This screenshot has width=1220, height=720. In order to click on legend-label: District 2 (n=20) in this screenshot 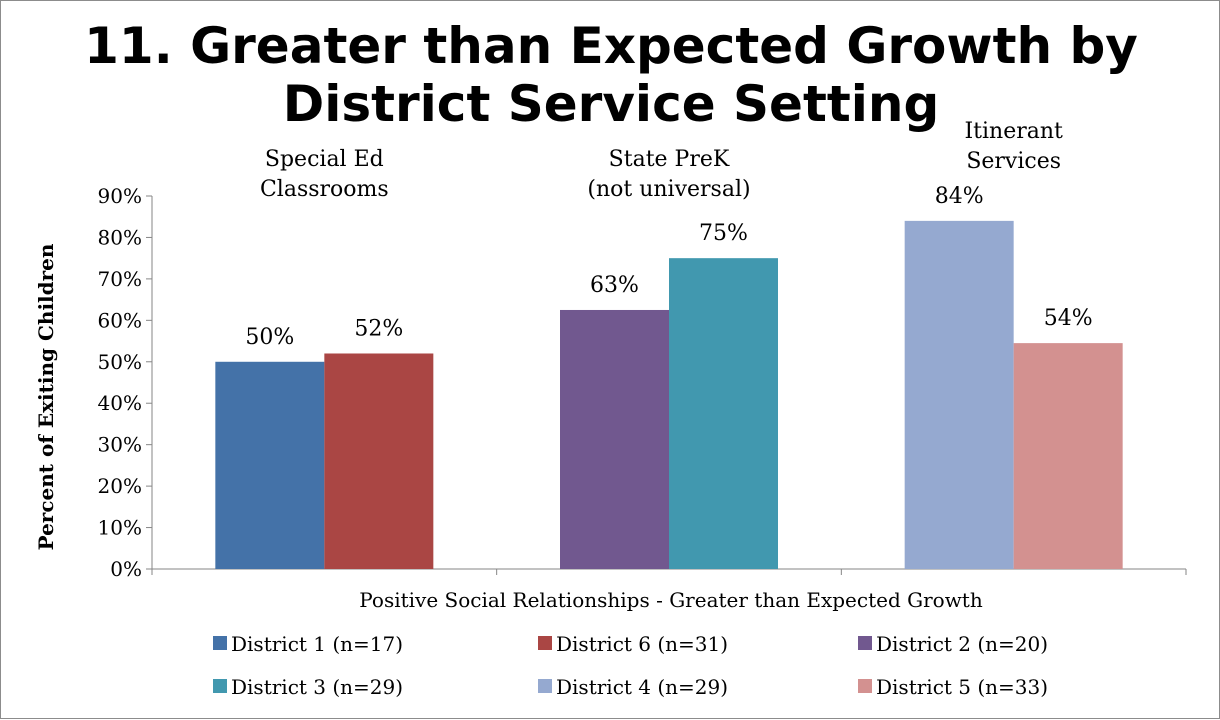, I will do `click(962, 644)`.